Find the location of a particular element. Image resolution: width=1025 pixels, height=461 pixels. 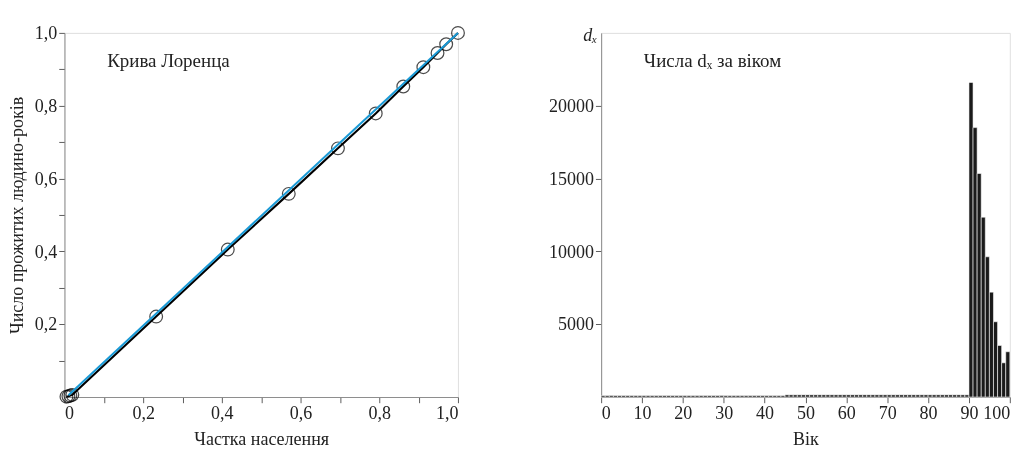

y-tick-label: 0,6 is located at coordinates (46, 178).